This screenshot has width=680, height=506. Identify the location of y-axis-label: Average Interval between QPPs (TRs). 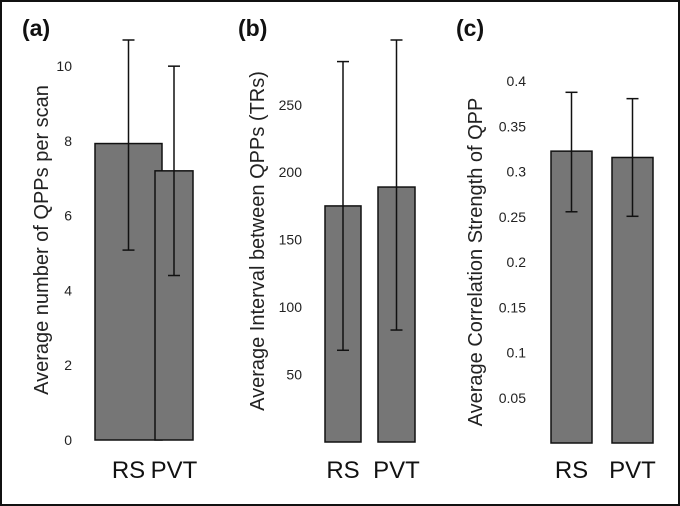
(258, 241).